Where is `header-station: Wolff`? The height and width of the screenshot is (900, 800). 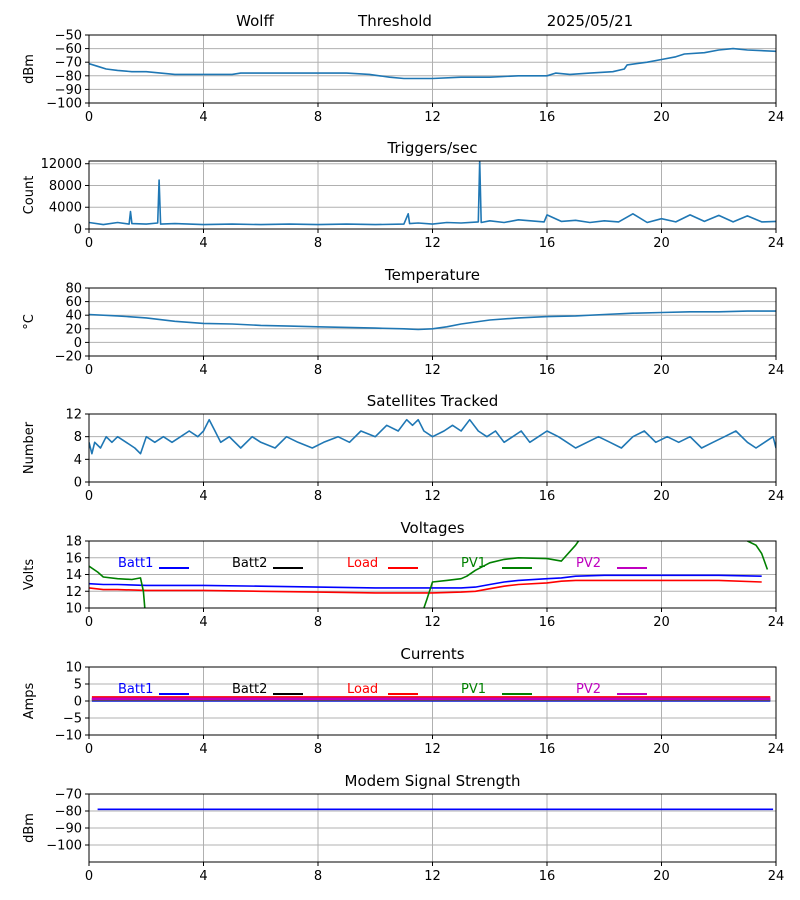
header-station: Wolff is located at coordinates (255, 21).